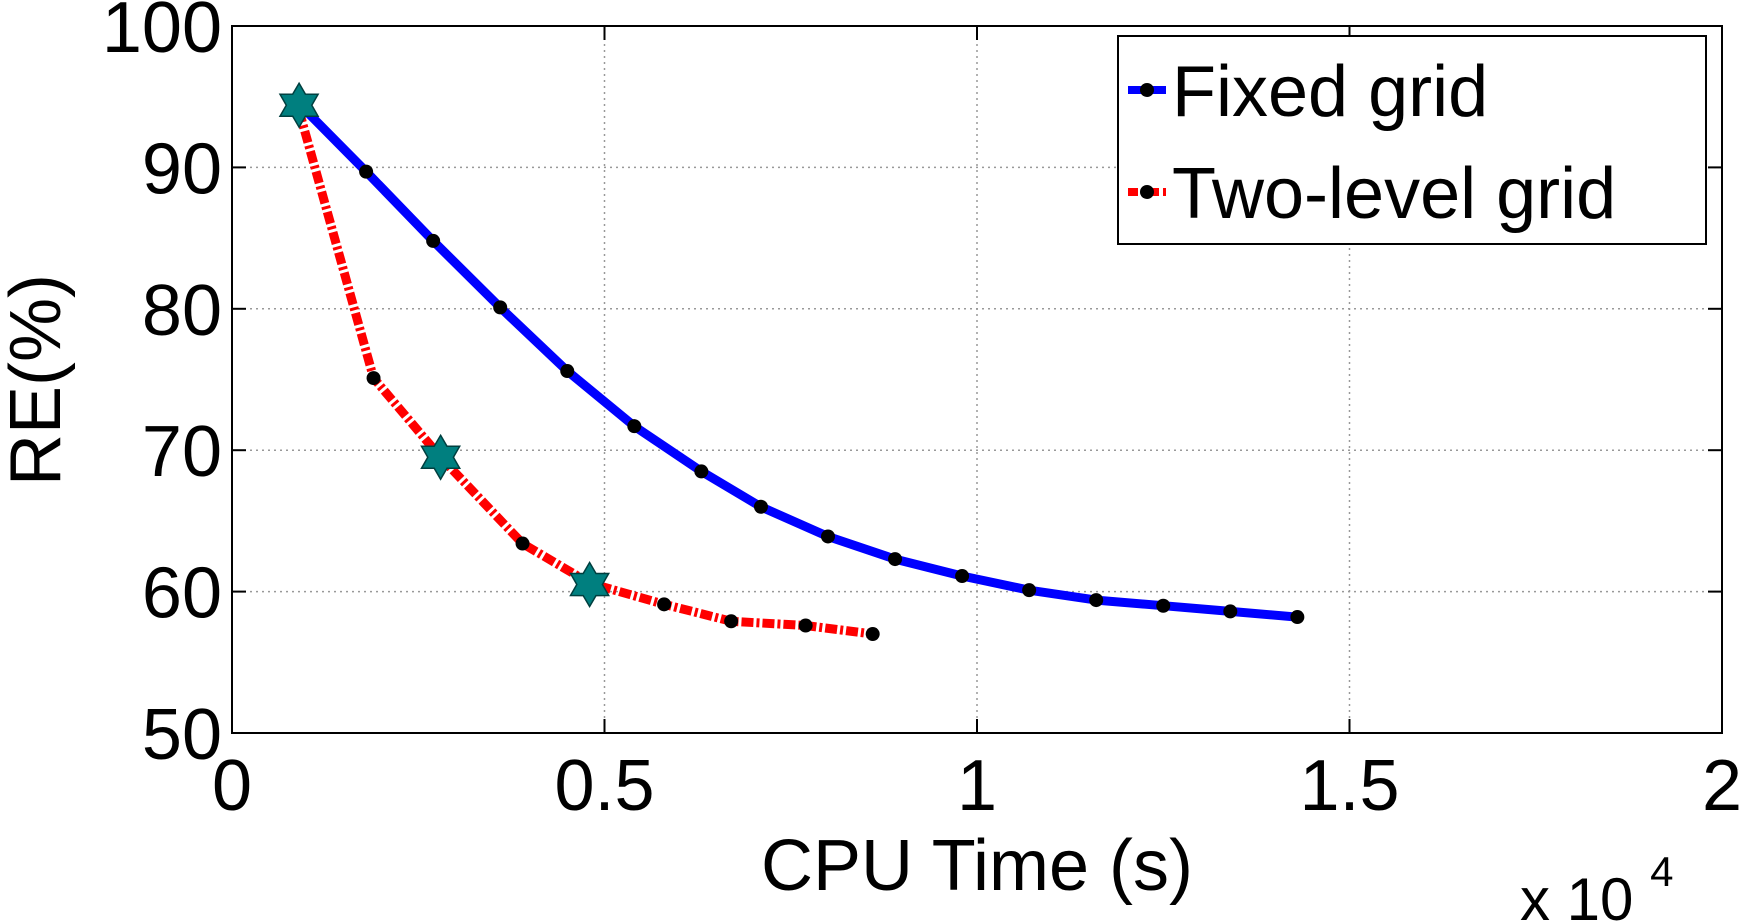 This screenshot has width=1741, height=924. What do you see at coordinates (182, 452) in the screenshot?
I see `y-tick-label: 70` at bounding box center [182, 452].